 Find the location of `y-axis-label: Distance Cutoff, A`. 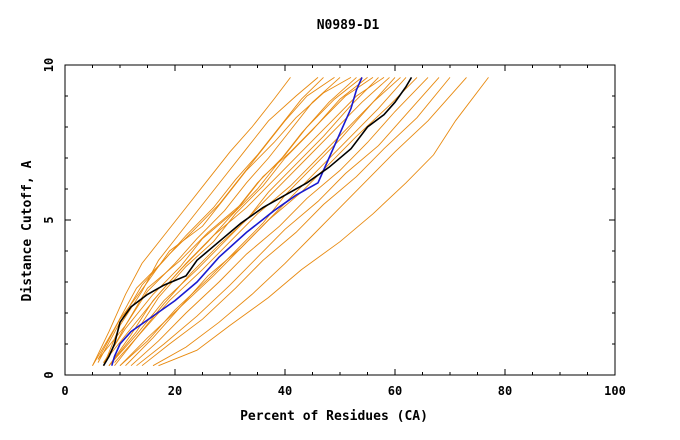

y-axis-label: Distance Cutoff, A is located at coordinates (27, 230).